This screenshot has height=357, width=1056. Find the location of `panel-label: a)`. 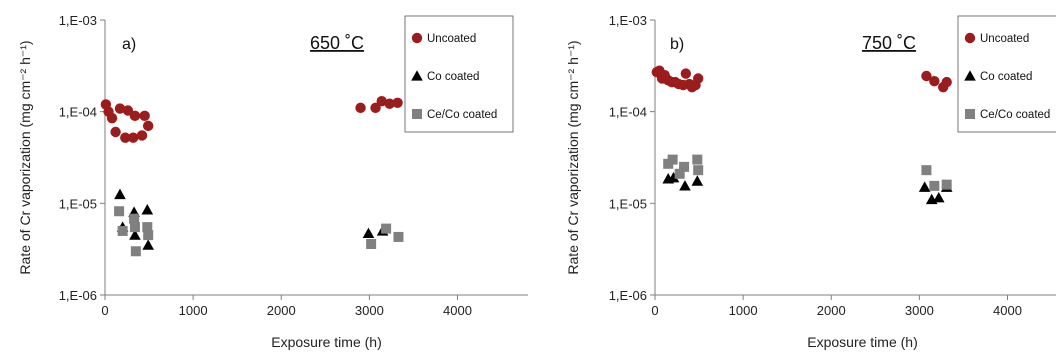

panel-label: a) is located at coordinates (129, 44).